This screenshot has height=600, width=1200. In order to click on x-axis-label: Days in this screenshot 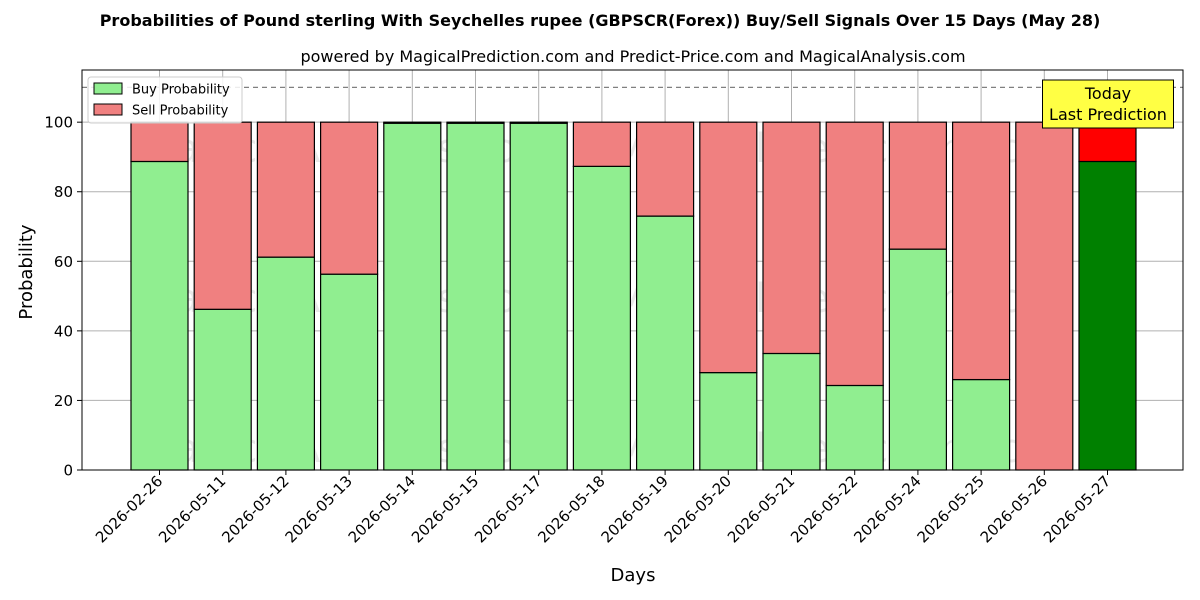, I will do `click(633, 575)`.